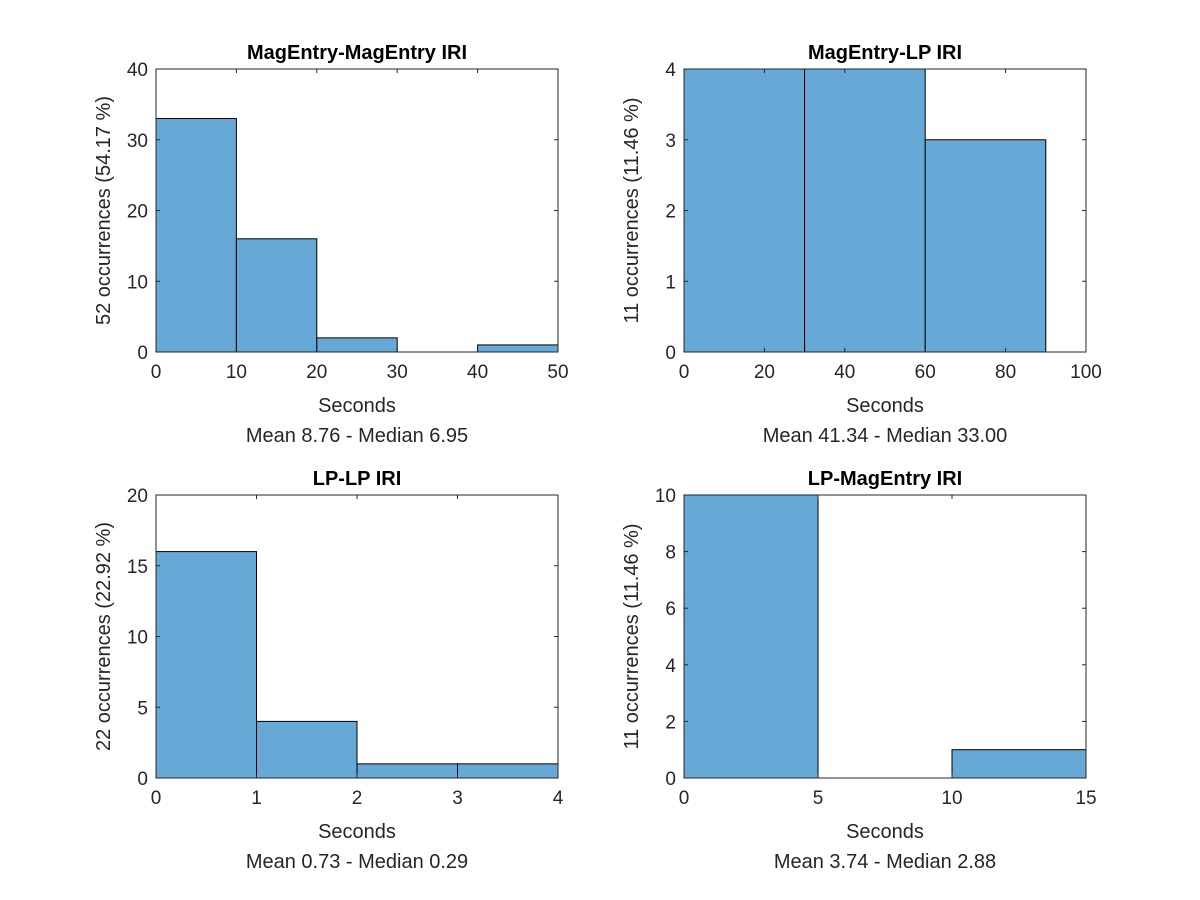 This screenshot has height=900, width=1200. What do you see at coordinates (397, 372) in the screenshot?
I see `x-tick-label: 30` at bounding box center [397, 372].